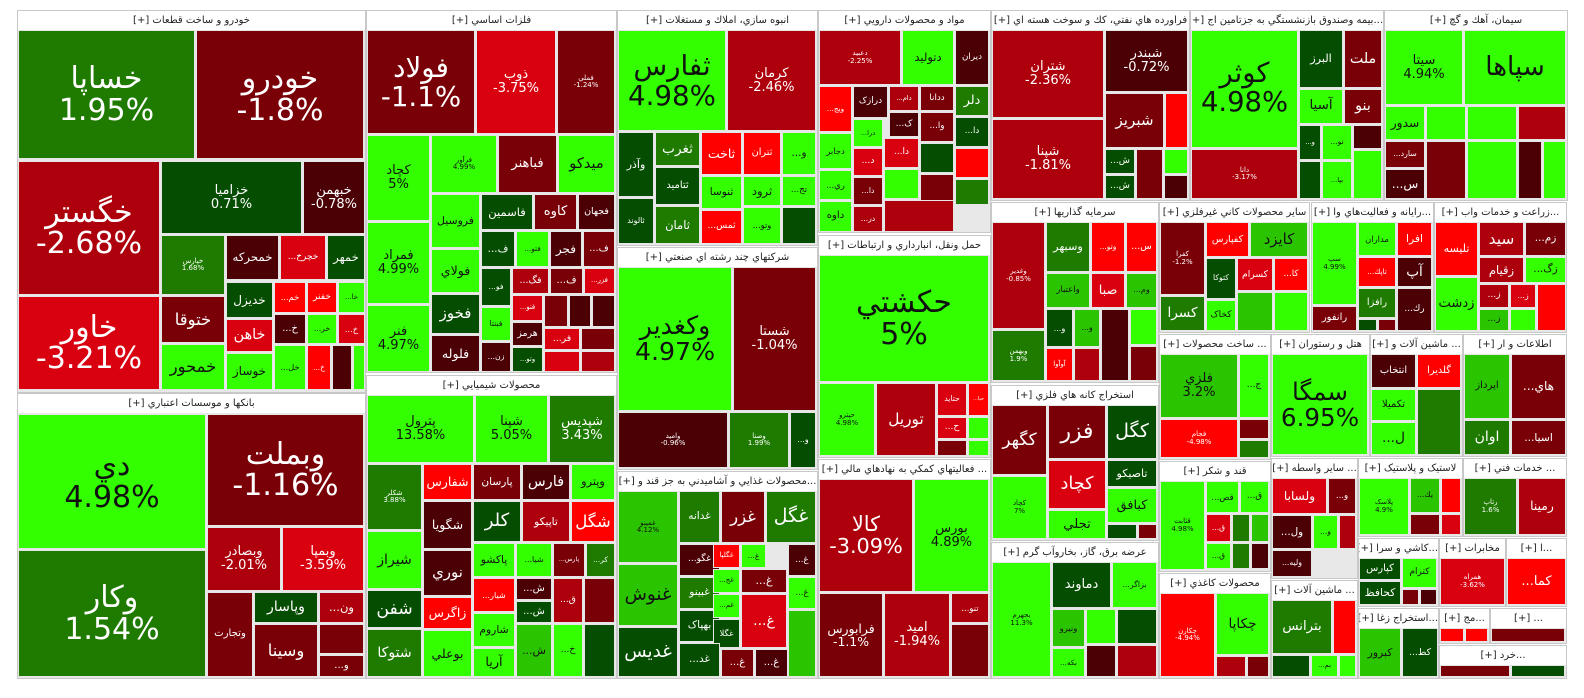 This screenshot has width=1584, height=698. I want to click on sector-title-expand: خودرو و ساخت قطعات [+], so click(191, 20).